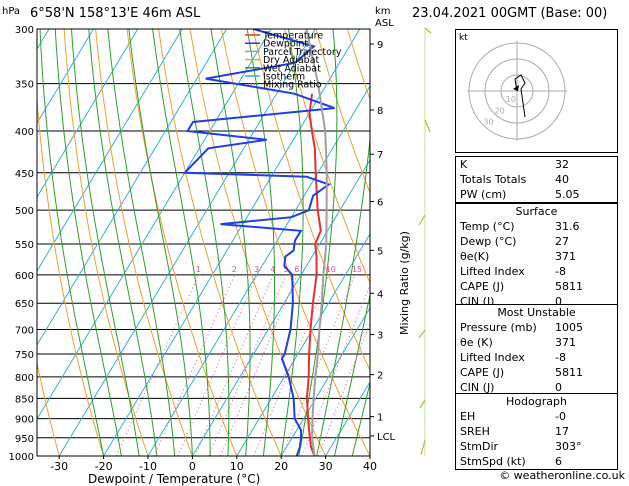 This screenshot has height=486, width=629. What do you see at coordinates (558, 461) in the screenshot?
I see `hodograph-param-value: 6` at bounding box center [558, 461].